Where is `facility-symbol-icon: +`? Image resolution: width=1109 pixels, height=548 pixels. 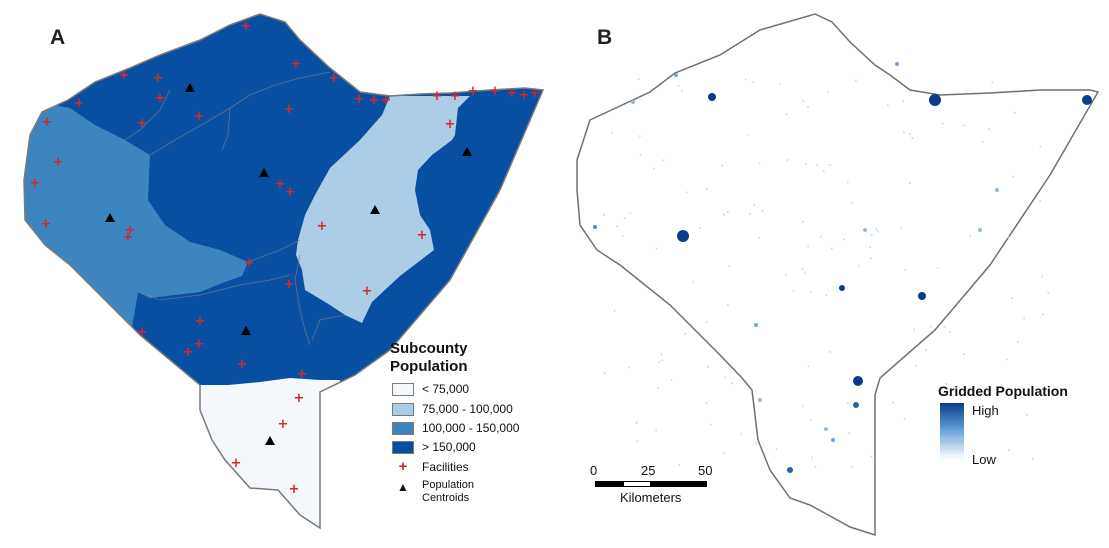
facility-symbol-icon: + is located at coordinates (403, 466).